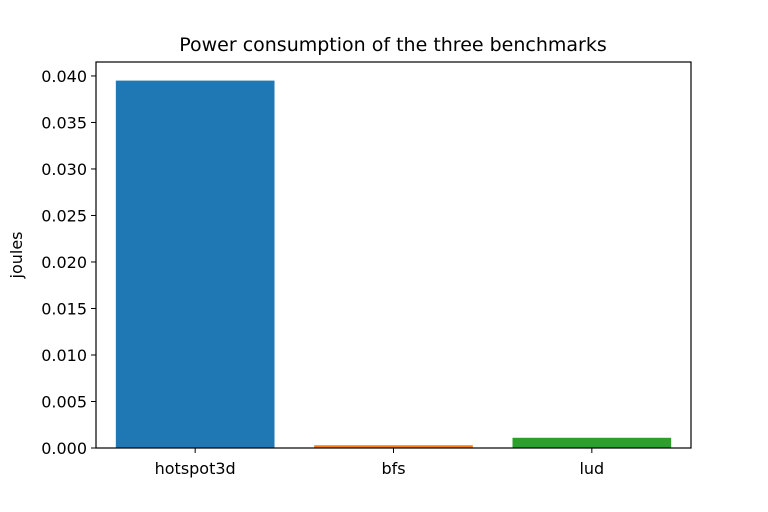 The height and width of the screenshot is (512, 768). Describe the element at coordinates (64, 355) in the screenshot. I see `y-tick-label: 0.010` at that location.